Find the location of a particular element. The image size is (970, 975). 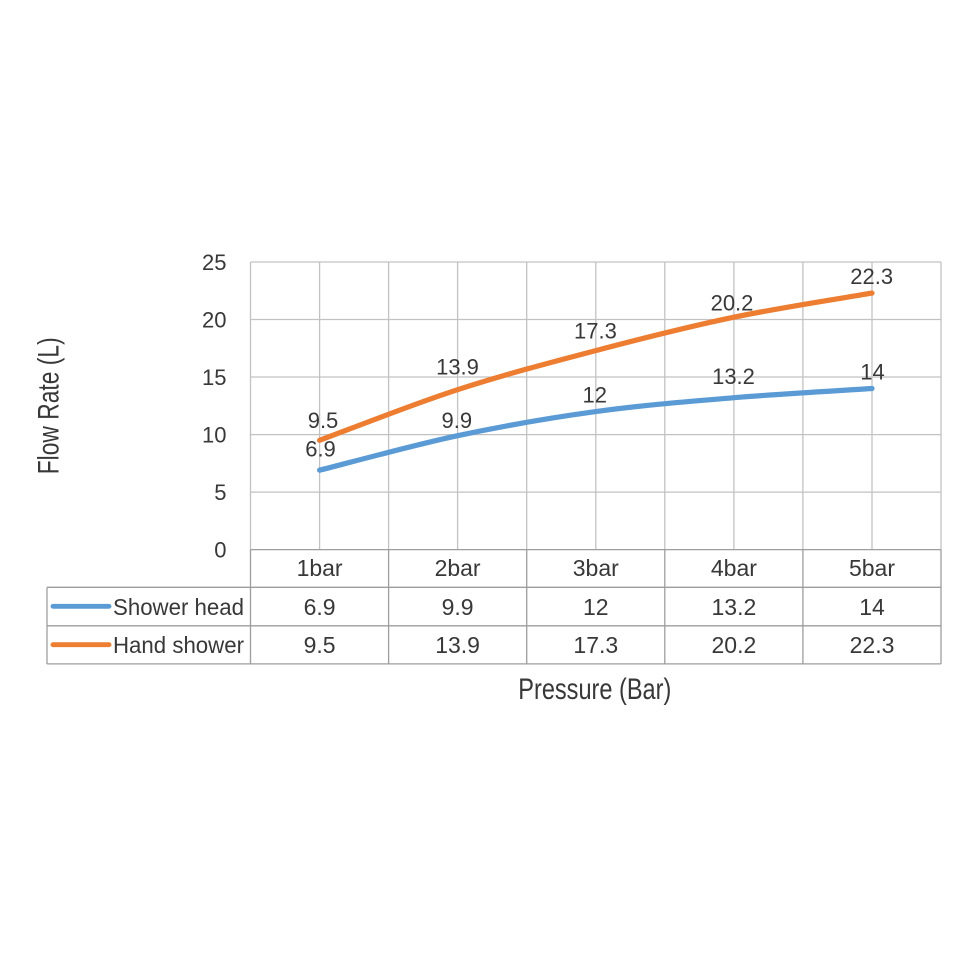

svg-text: 10 is located at coordinates (214, 435).